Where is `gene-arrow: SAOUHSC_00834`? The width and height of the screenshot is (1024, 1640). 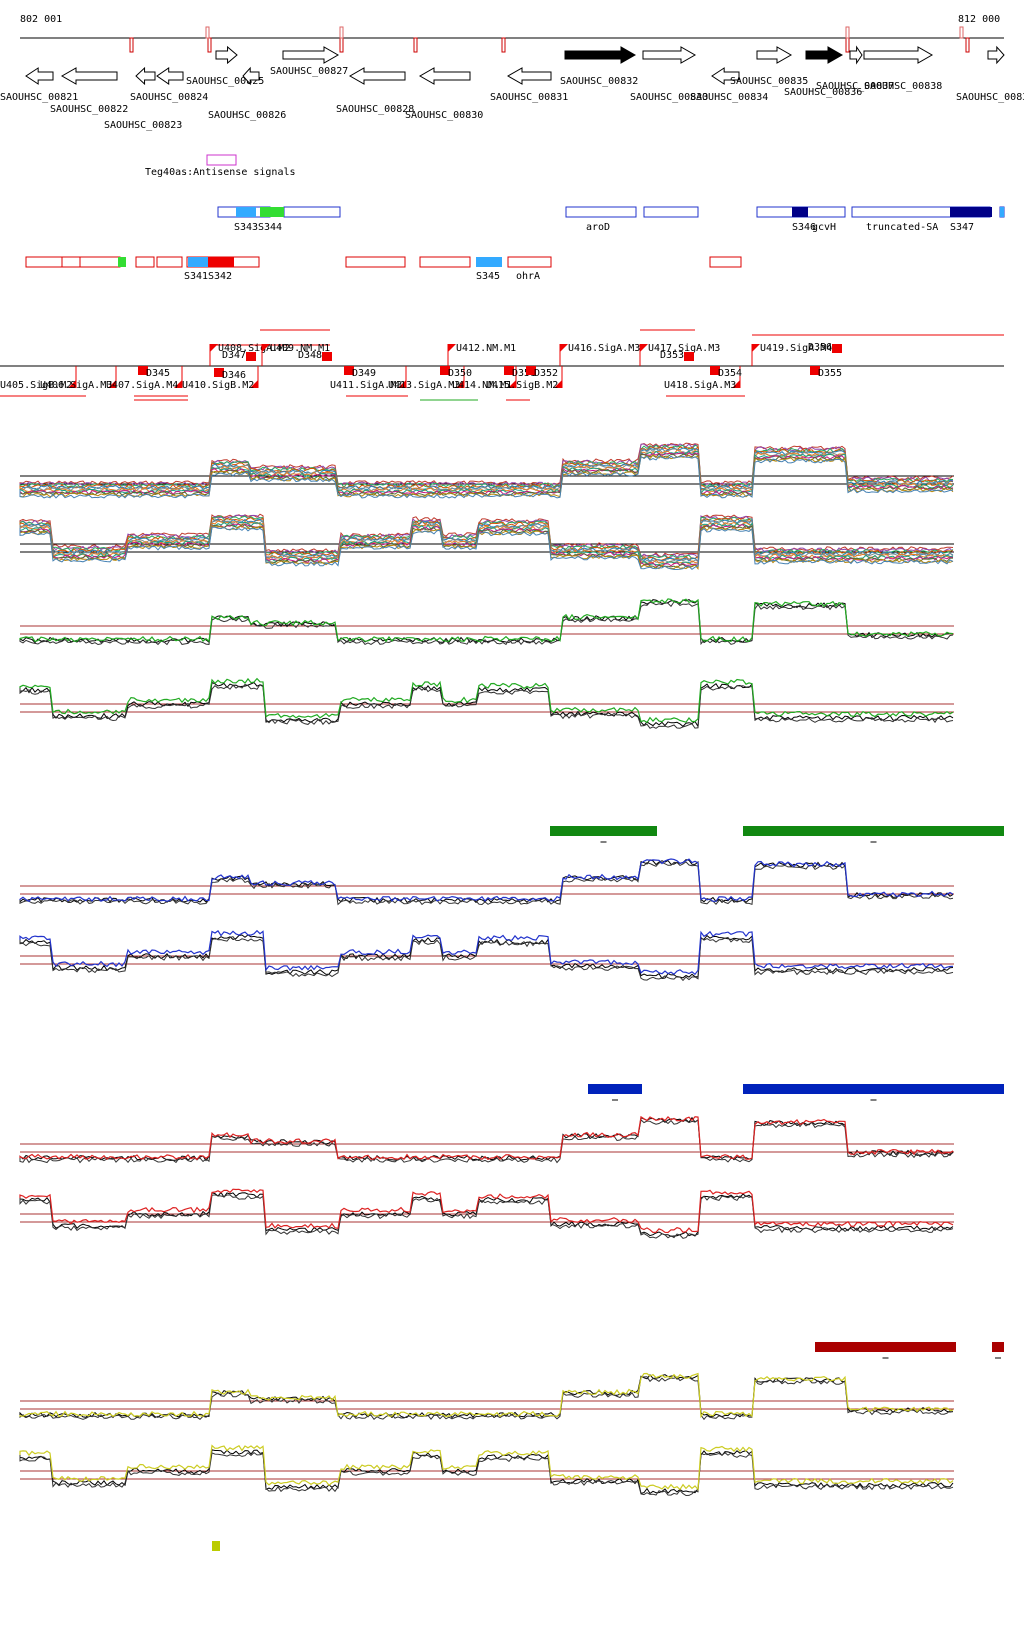 gene-arrow: SAOUHSC_00834 is located at coordinates (729, 85).